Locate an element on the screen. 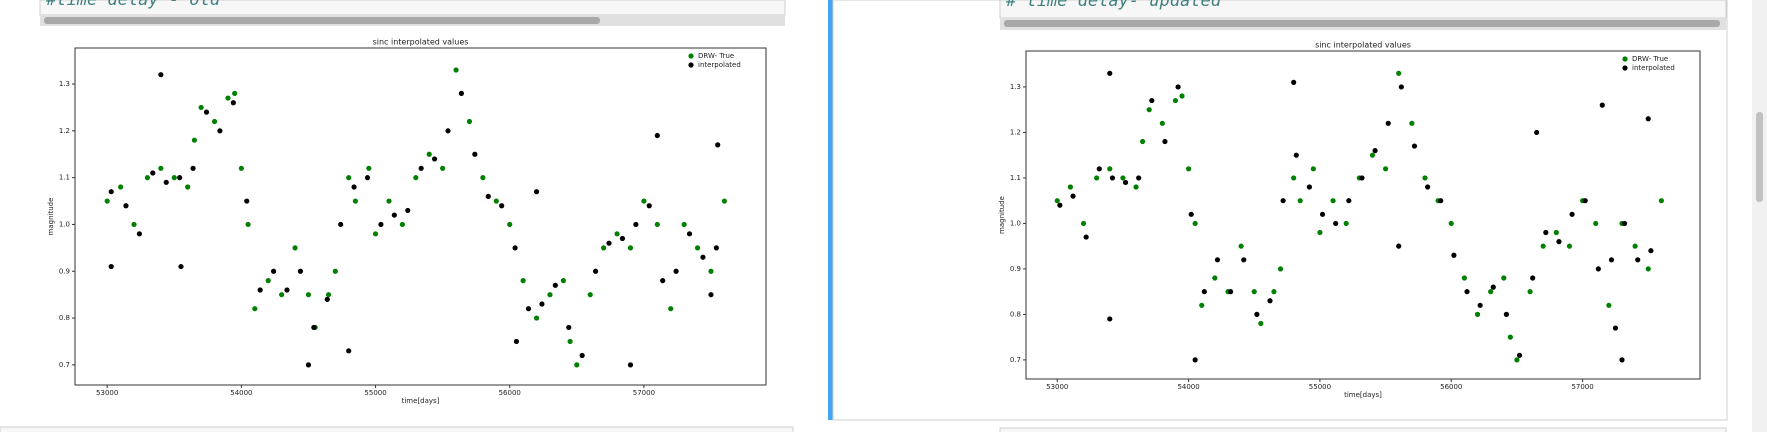 The height and width of the screenshot is (436, 1767). chart-title: sinc interpolated values is located at coordinates (421, 42).